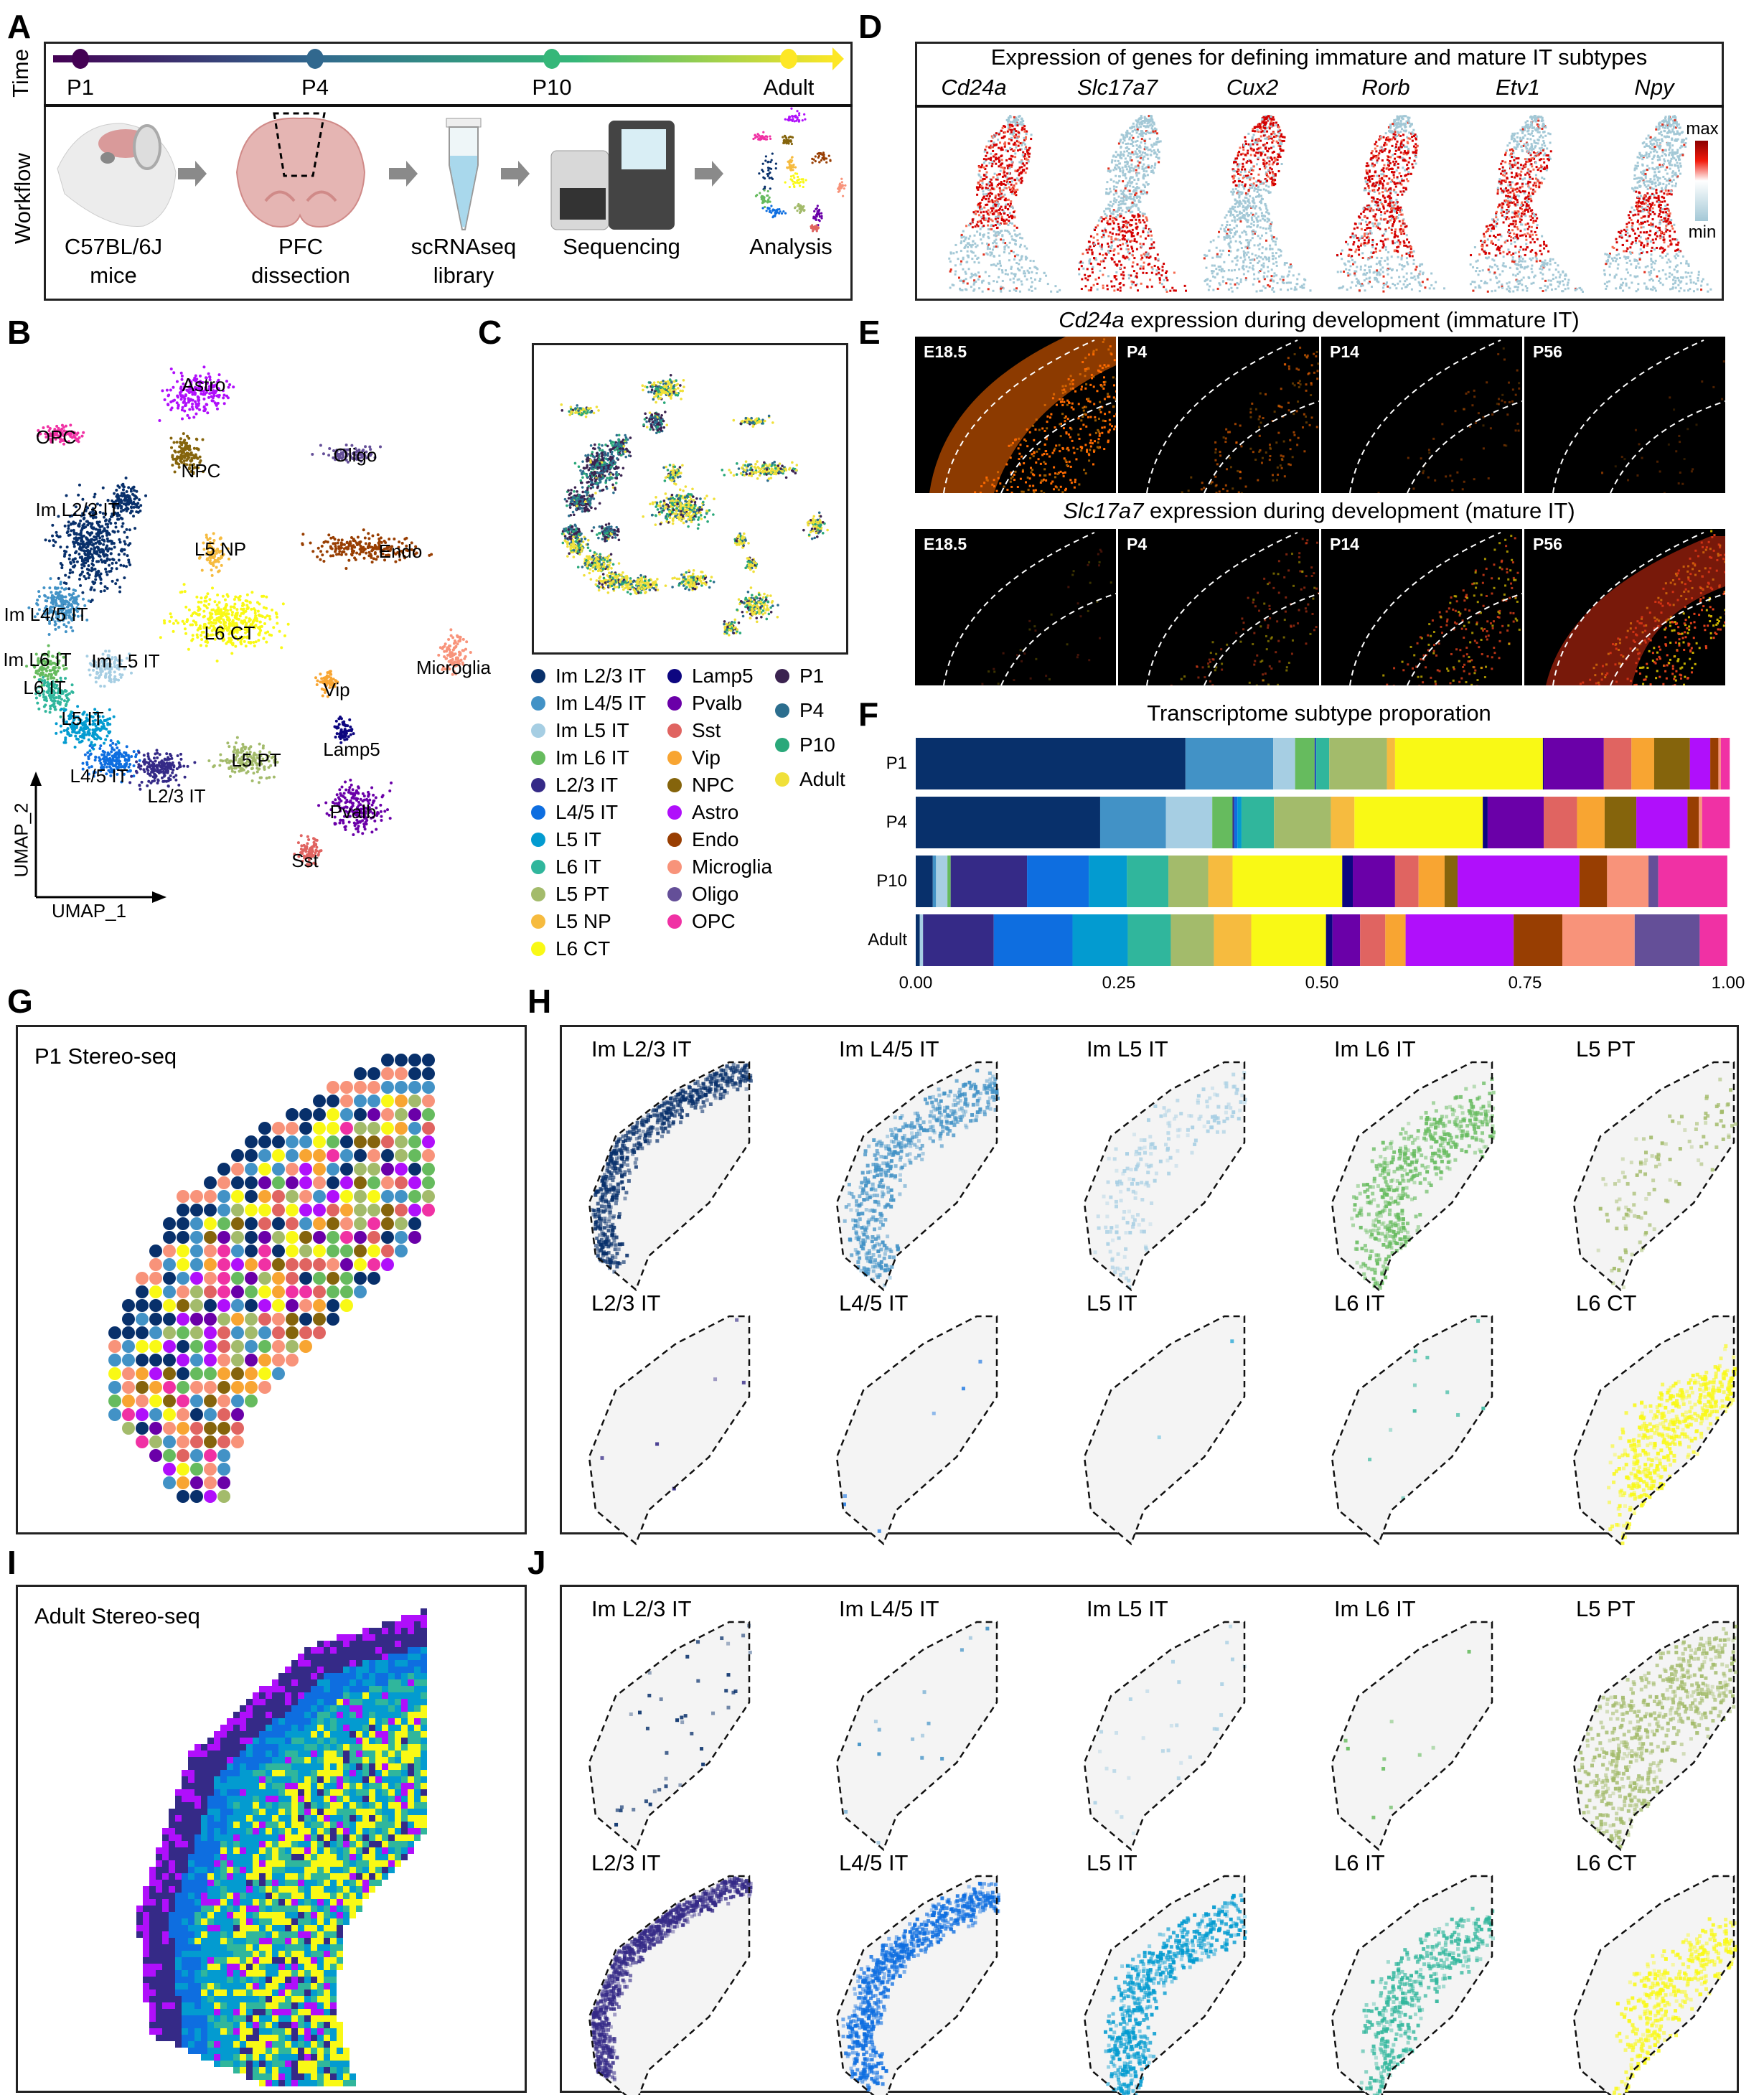 Image resolution: width=1764 pixels, height=2095 pixels. What do you see at coordinates (464, 174) in the screenshot?
I see `tube-icon` at bounding box center [464, 174].